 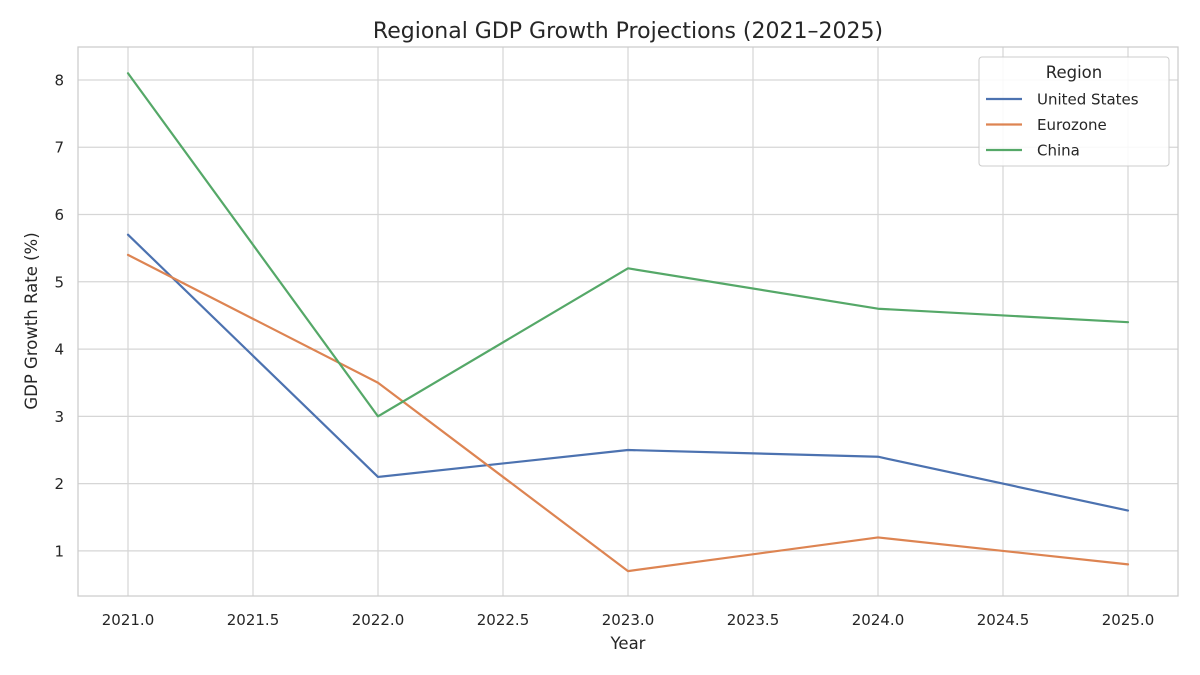 What do you see at coordinates (31, 320) in the screenshot?
I see `y-axis-label: GDP Growth Rate (%)` at bounding box center [31, 320].